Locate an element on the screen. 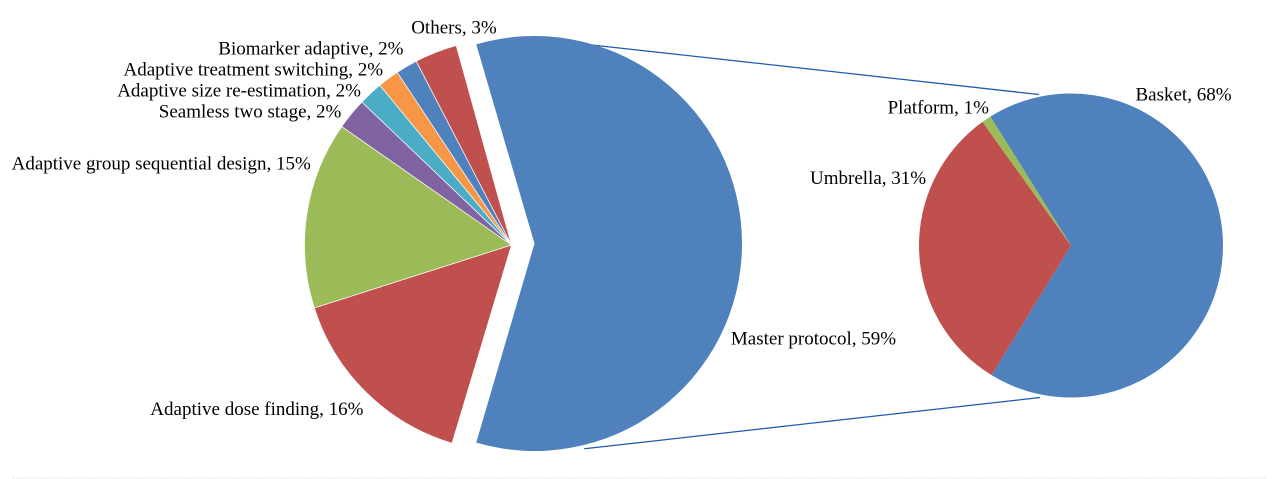 The image size is (1278, 479). svg-text: Platform, 1% is located at coordinates (938, 107).